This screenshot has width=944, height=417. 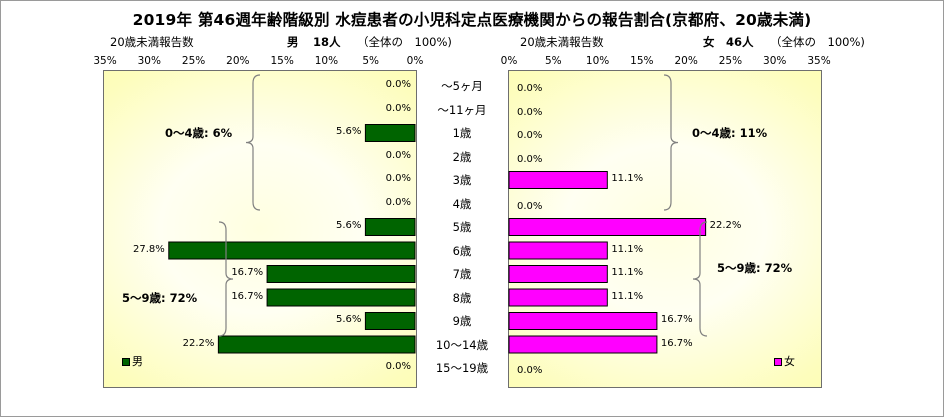 What do you see at coordinates (509, 61) in the screenshot?
I see `female-x-tick-label: 0%` at bounding box center [509, 61].